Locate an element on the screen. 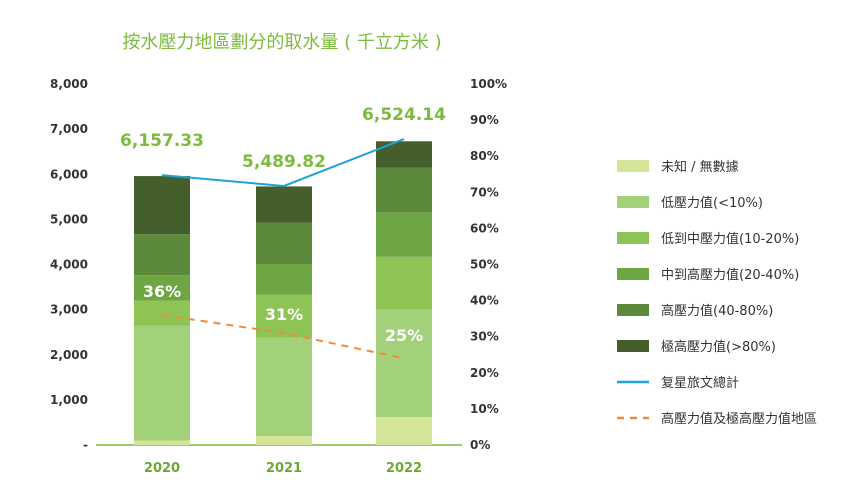  total-line is located at coordinates (283, 162).